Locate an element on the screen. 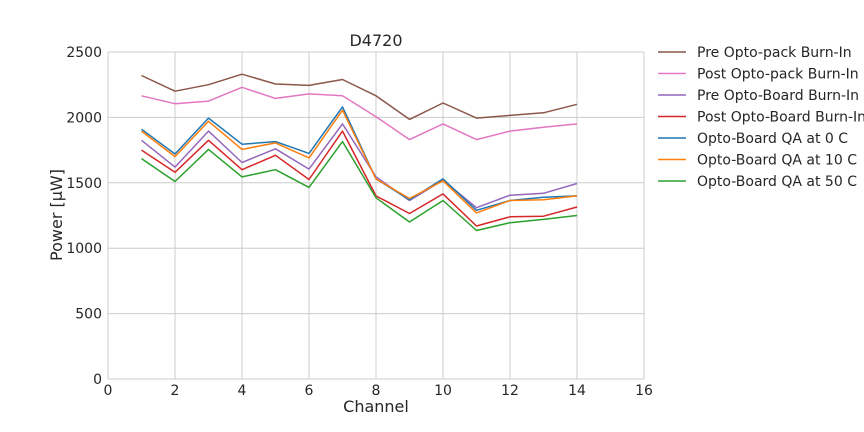 The height and width of the screenshot is (432, 864). x-tick-label: 2 is located at coordinates (175, 391).